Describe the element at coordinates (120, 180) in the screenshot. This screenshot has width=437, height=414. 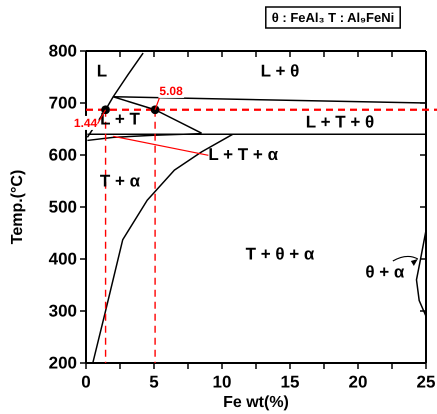
I see `annotation: T + α` at that location.